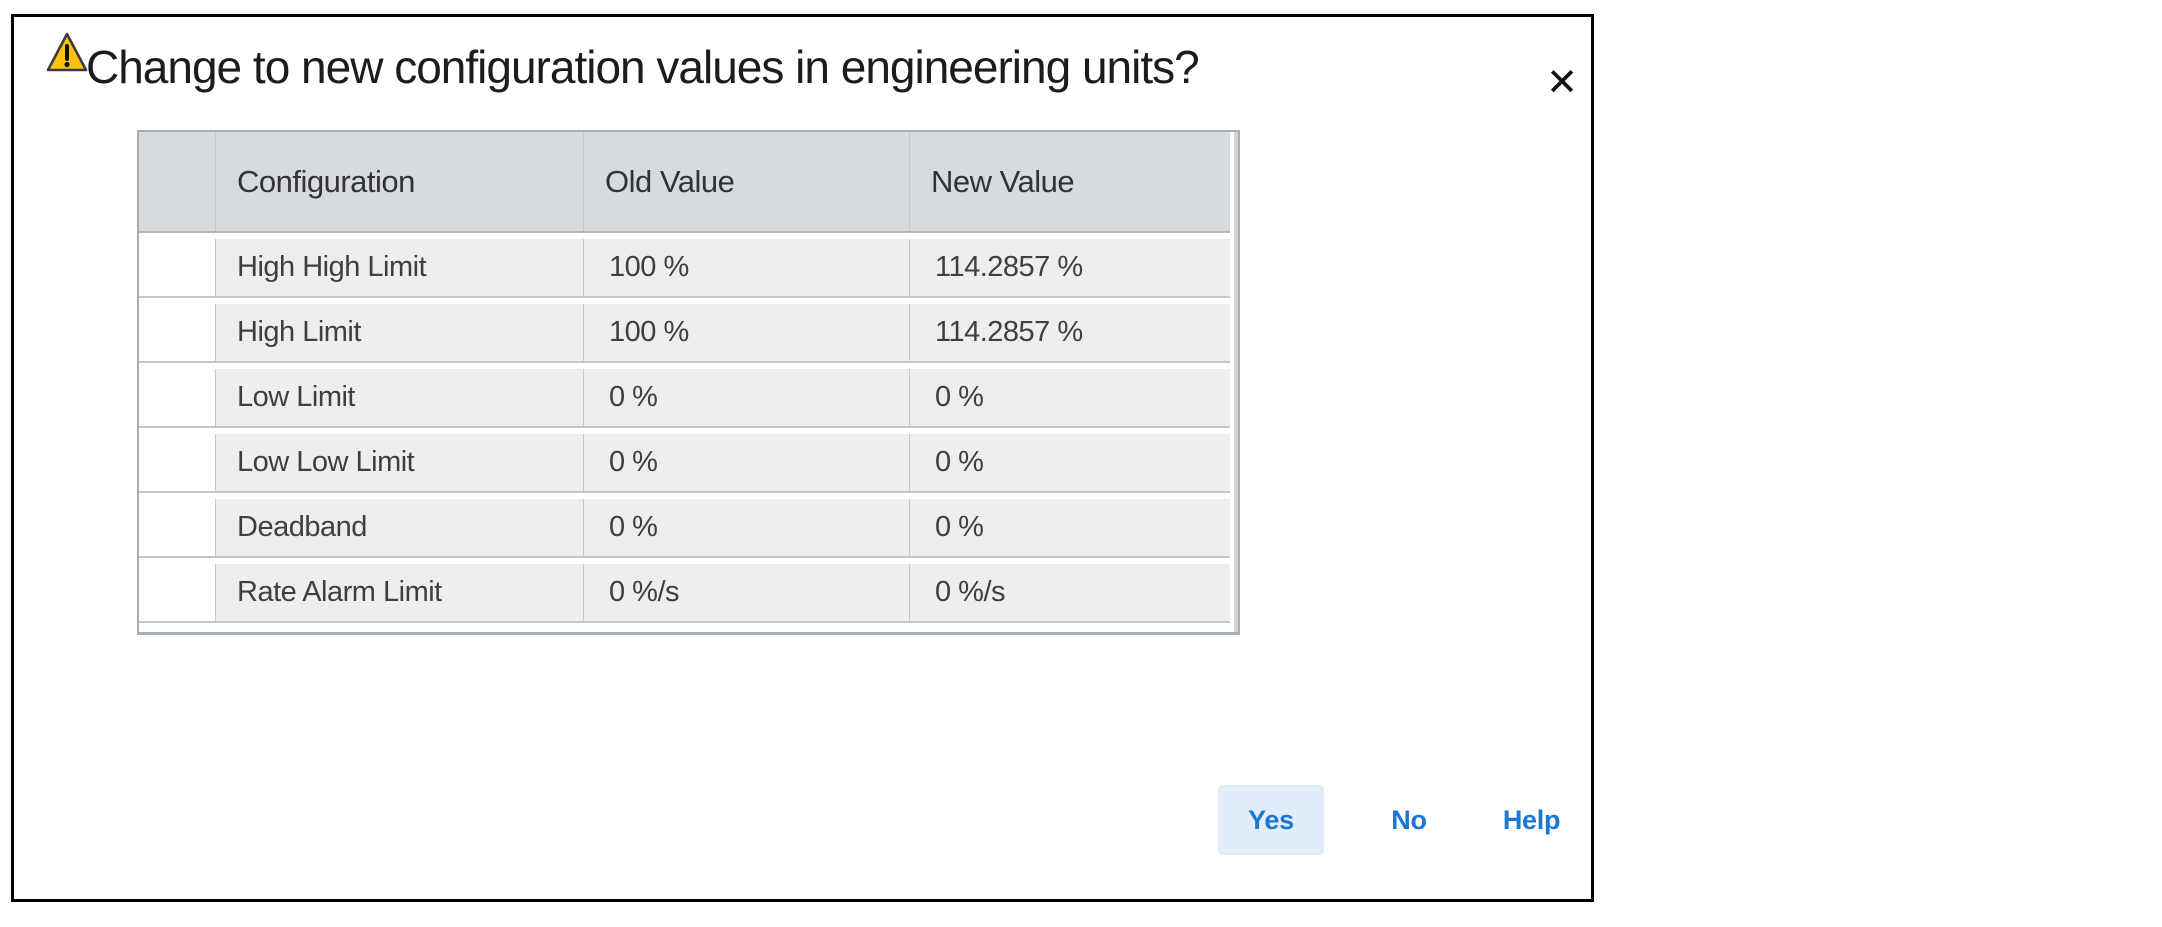 This screenshot has width=2162, height=927. What do you see at coordinates (399, 267) in the screenshot?
I see `configuration-cell: High High Limit` at bounding box center [399, 267].